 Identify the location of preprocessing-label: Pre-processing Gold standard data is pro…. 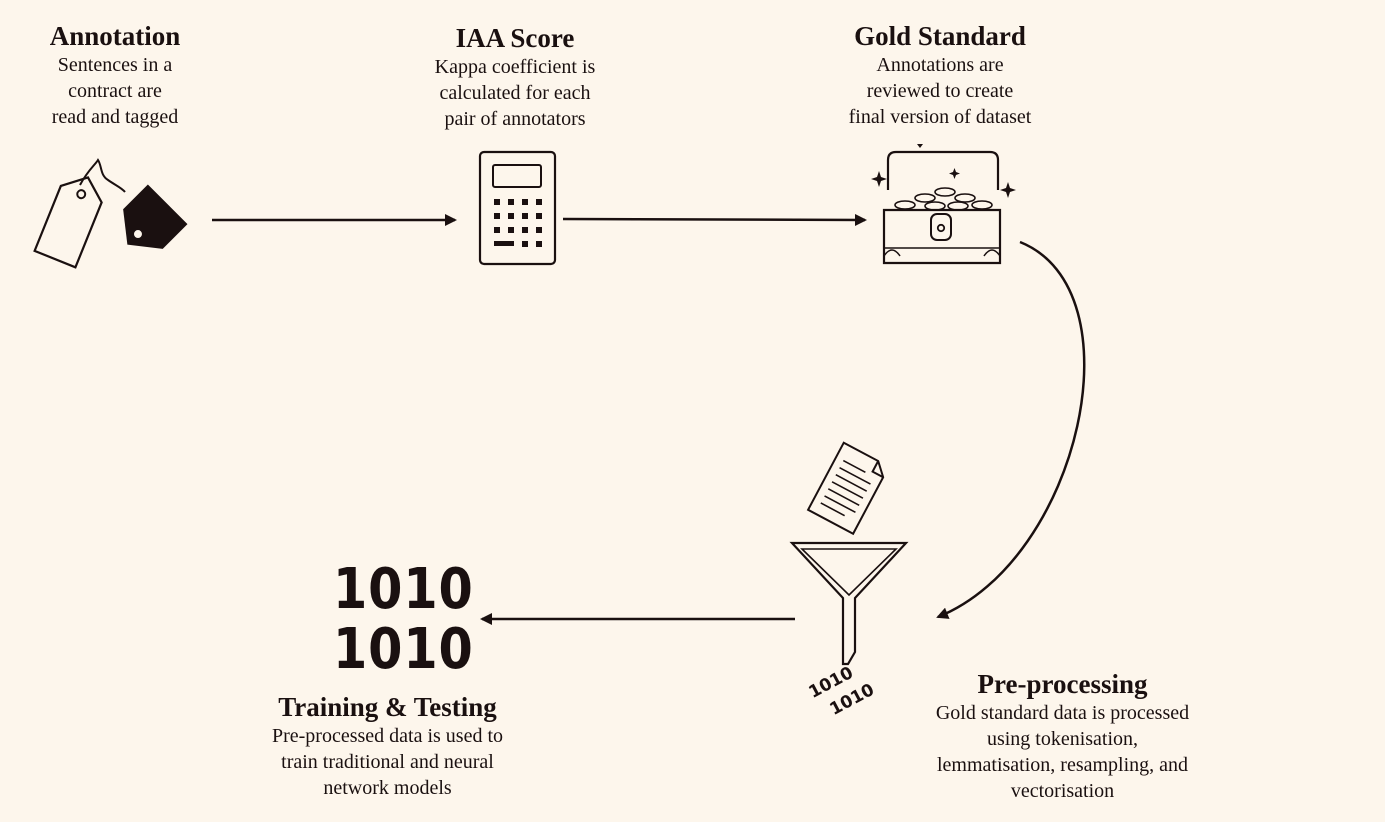
(1062, 736).